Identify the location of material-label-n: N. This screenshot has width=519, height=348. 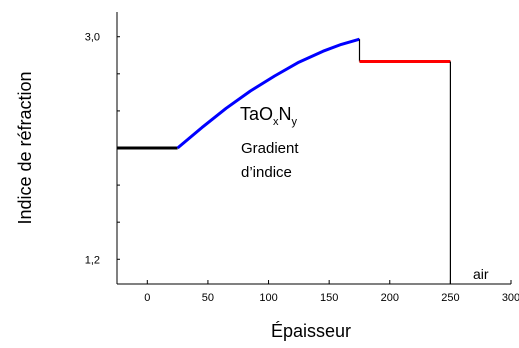
(285, 114).